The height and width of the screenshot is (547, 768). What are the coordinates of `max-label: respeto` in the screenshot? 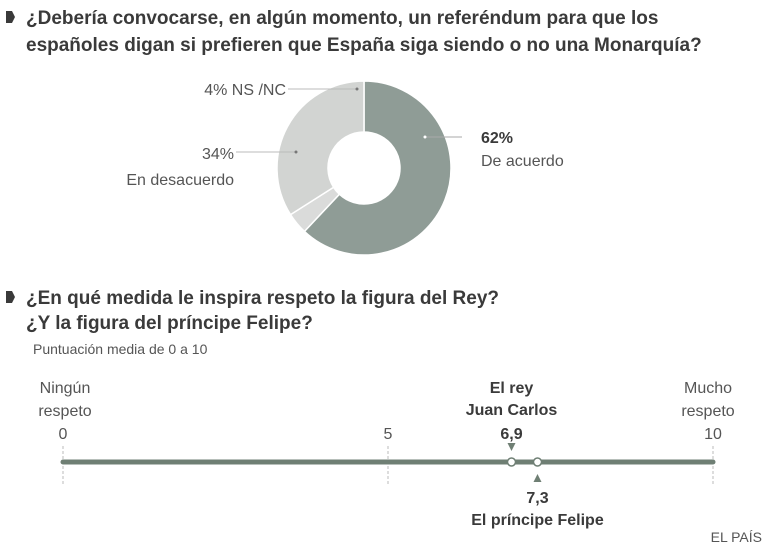 It's located at (707, 411).